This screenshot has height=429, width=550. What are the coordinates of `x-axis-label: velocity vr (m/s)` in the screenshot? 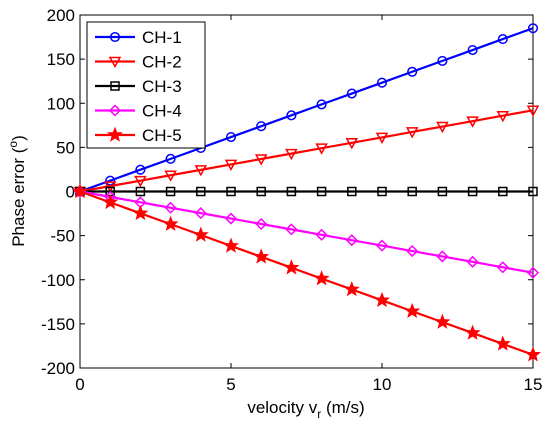 It's located at (305, 409).